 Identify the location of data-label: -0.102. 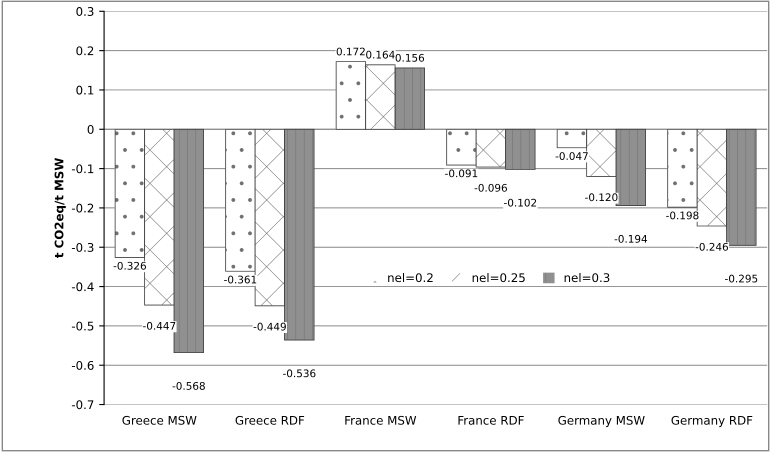
(520, 202).